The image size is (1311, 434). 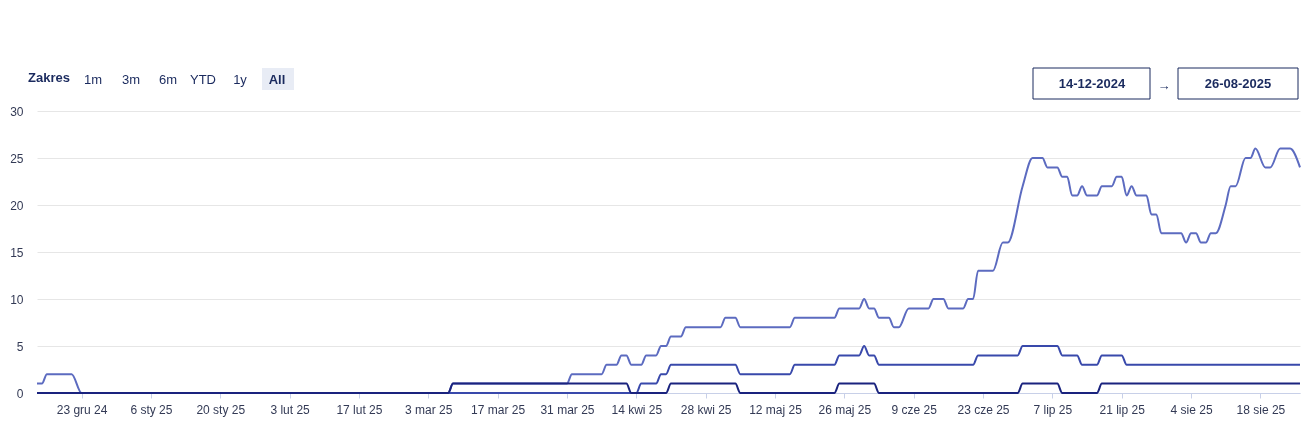 What do you see at coordinates (498, 409) in the screenshot?
I see `x-tick-label: 17 mar 25` at bounding box center [498, 409].